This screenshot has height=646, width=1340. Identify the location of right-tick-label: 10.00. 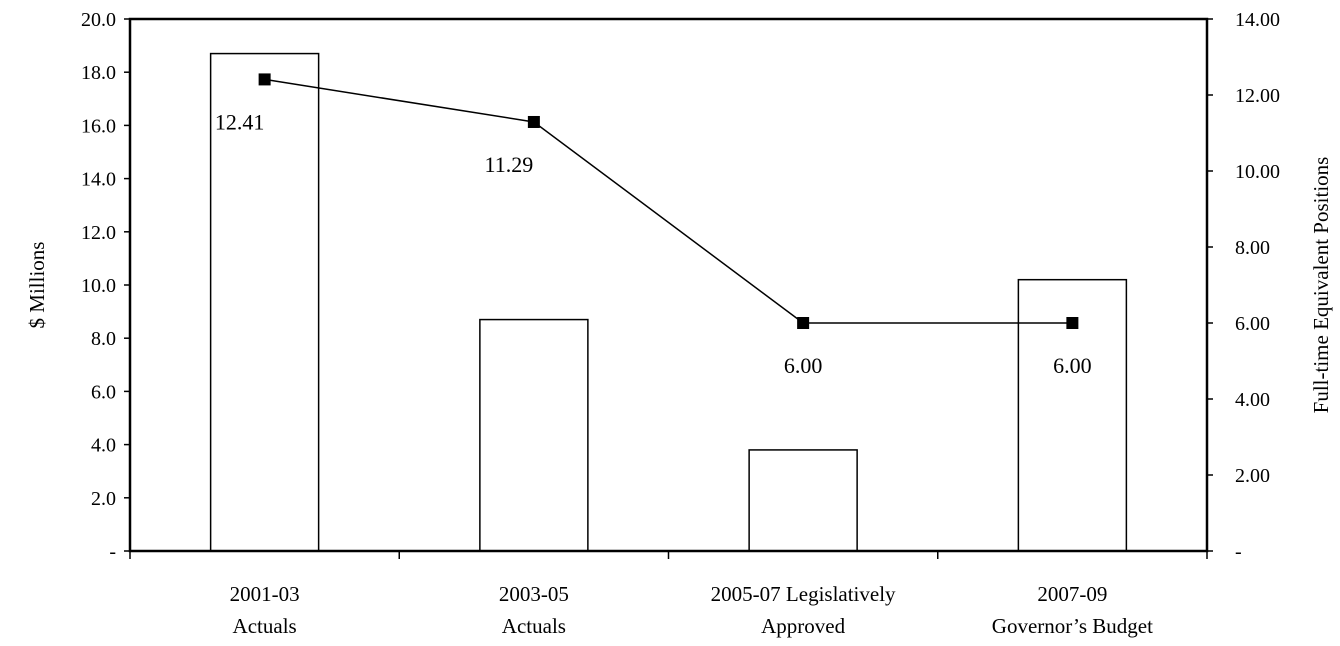
(1257, 172).